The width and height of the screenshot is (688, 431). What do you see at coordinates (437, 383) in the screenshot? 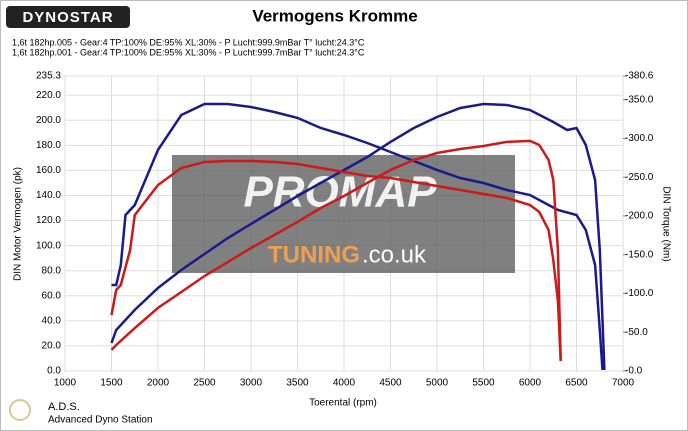
I see `x-tick-label: 5000` at bounding box center [437, 383].